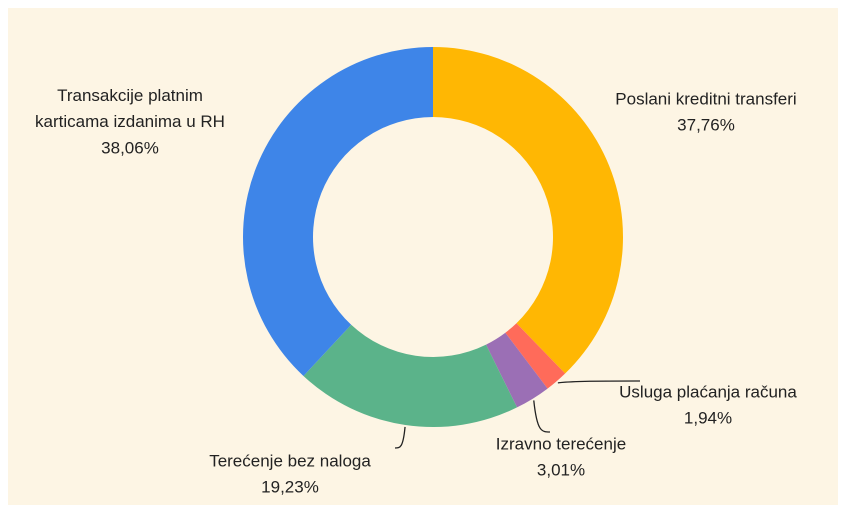 This screenshot has width=846, height=513. What do you see at coordinates (708, 417) in the screenshot?
I see `slice-value-label: 1,94%` at bounding box center [708, 417].